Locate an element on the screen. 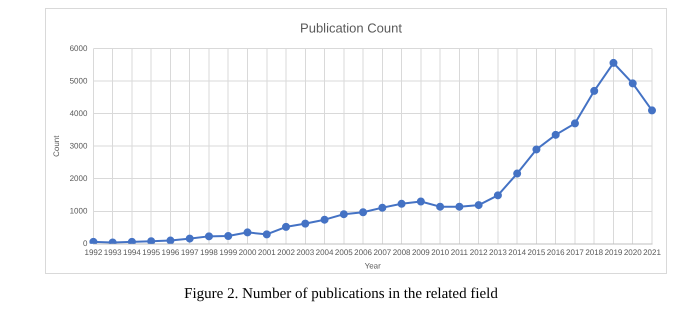  x-tick-label: 2021 is located at coordinates (652, 252).